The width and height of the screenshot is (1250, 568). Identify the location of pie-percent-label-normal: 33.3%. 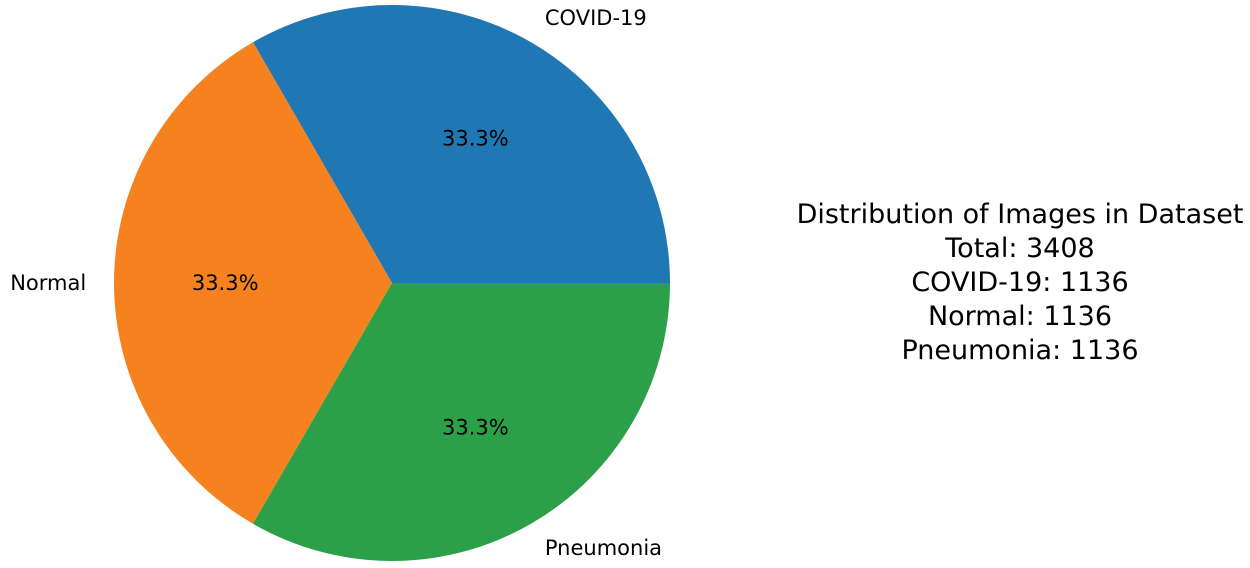
(225, 283).